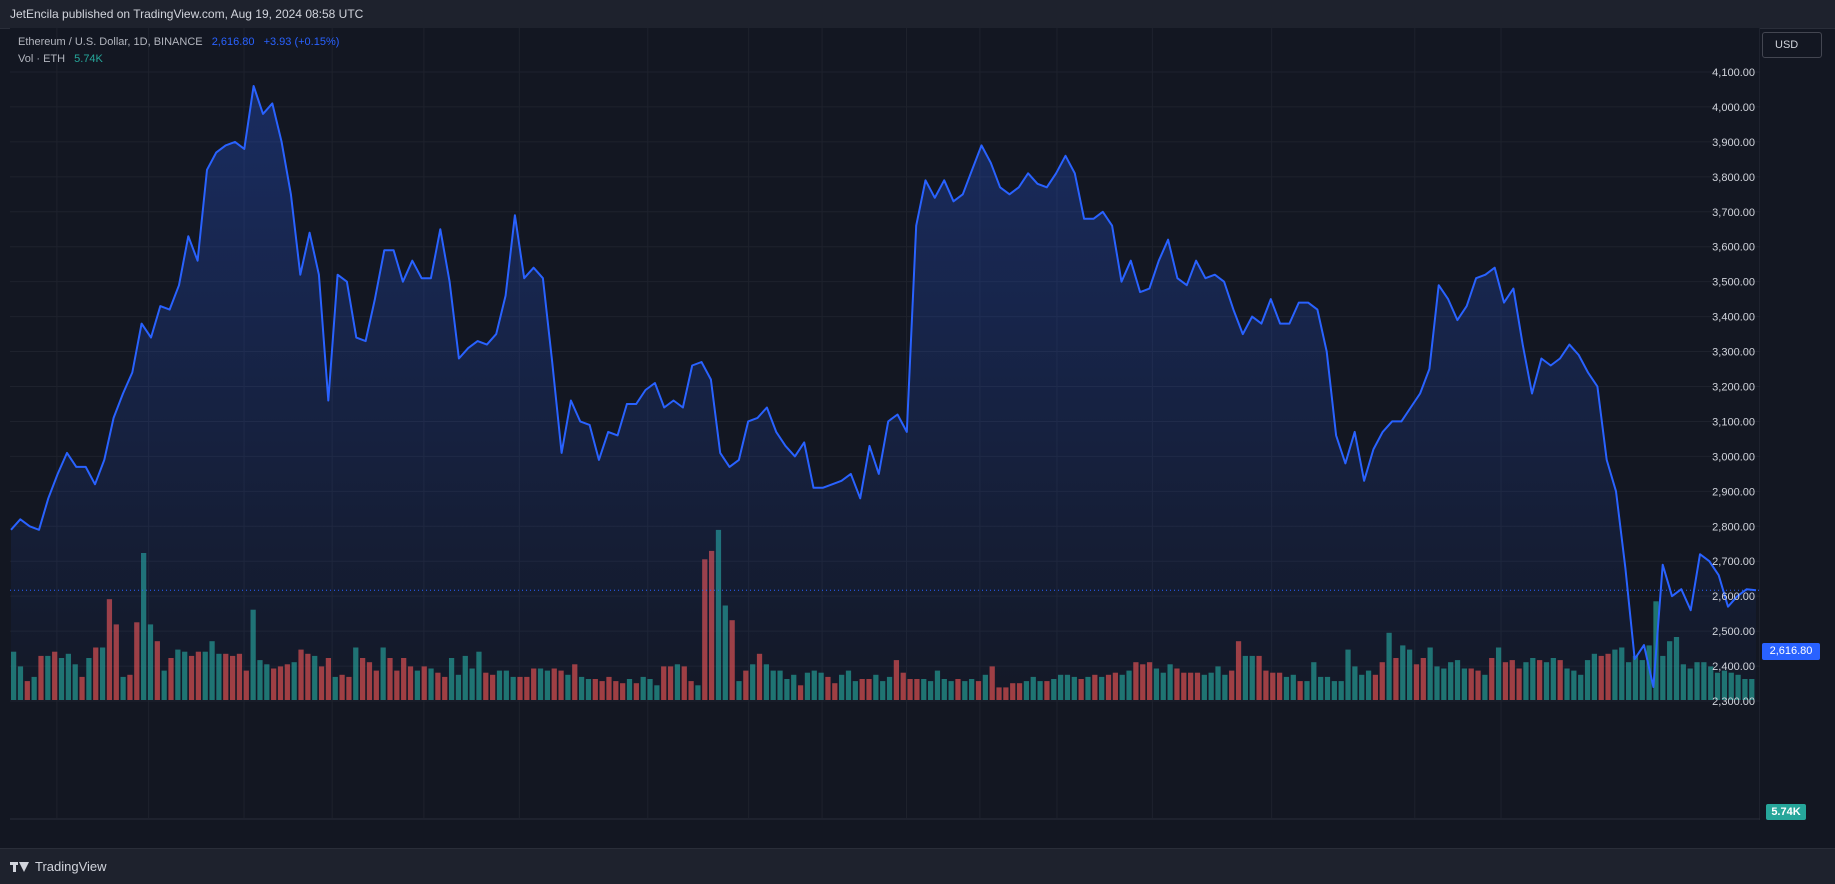 The height and width of the screenshot is (884, 1835). What do you see at coordinates (181, 59) in the screenshot?
I see `legend-volume-row: Vol · ETH 5.74K` at bounding box center [181, 59].